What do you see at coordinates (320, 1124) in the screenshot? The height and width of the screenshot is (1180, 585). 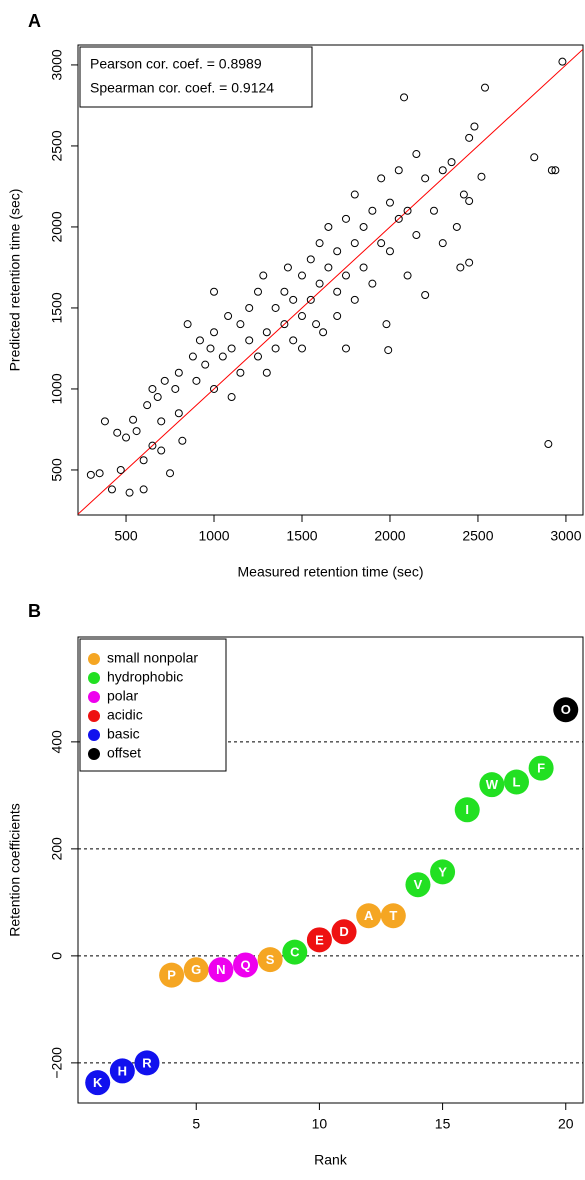 I see `x-tick-label: 10` at bounding box center [320, 1124].